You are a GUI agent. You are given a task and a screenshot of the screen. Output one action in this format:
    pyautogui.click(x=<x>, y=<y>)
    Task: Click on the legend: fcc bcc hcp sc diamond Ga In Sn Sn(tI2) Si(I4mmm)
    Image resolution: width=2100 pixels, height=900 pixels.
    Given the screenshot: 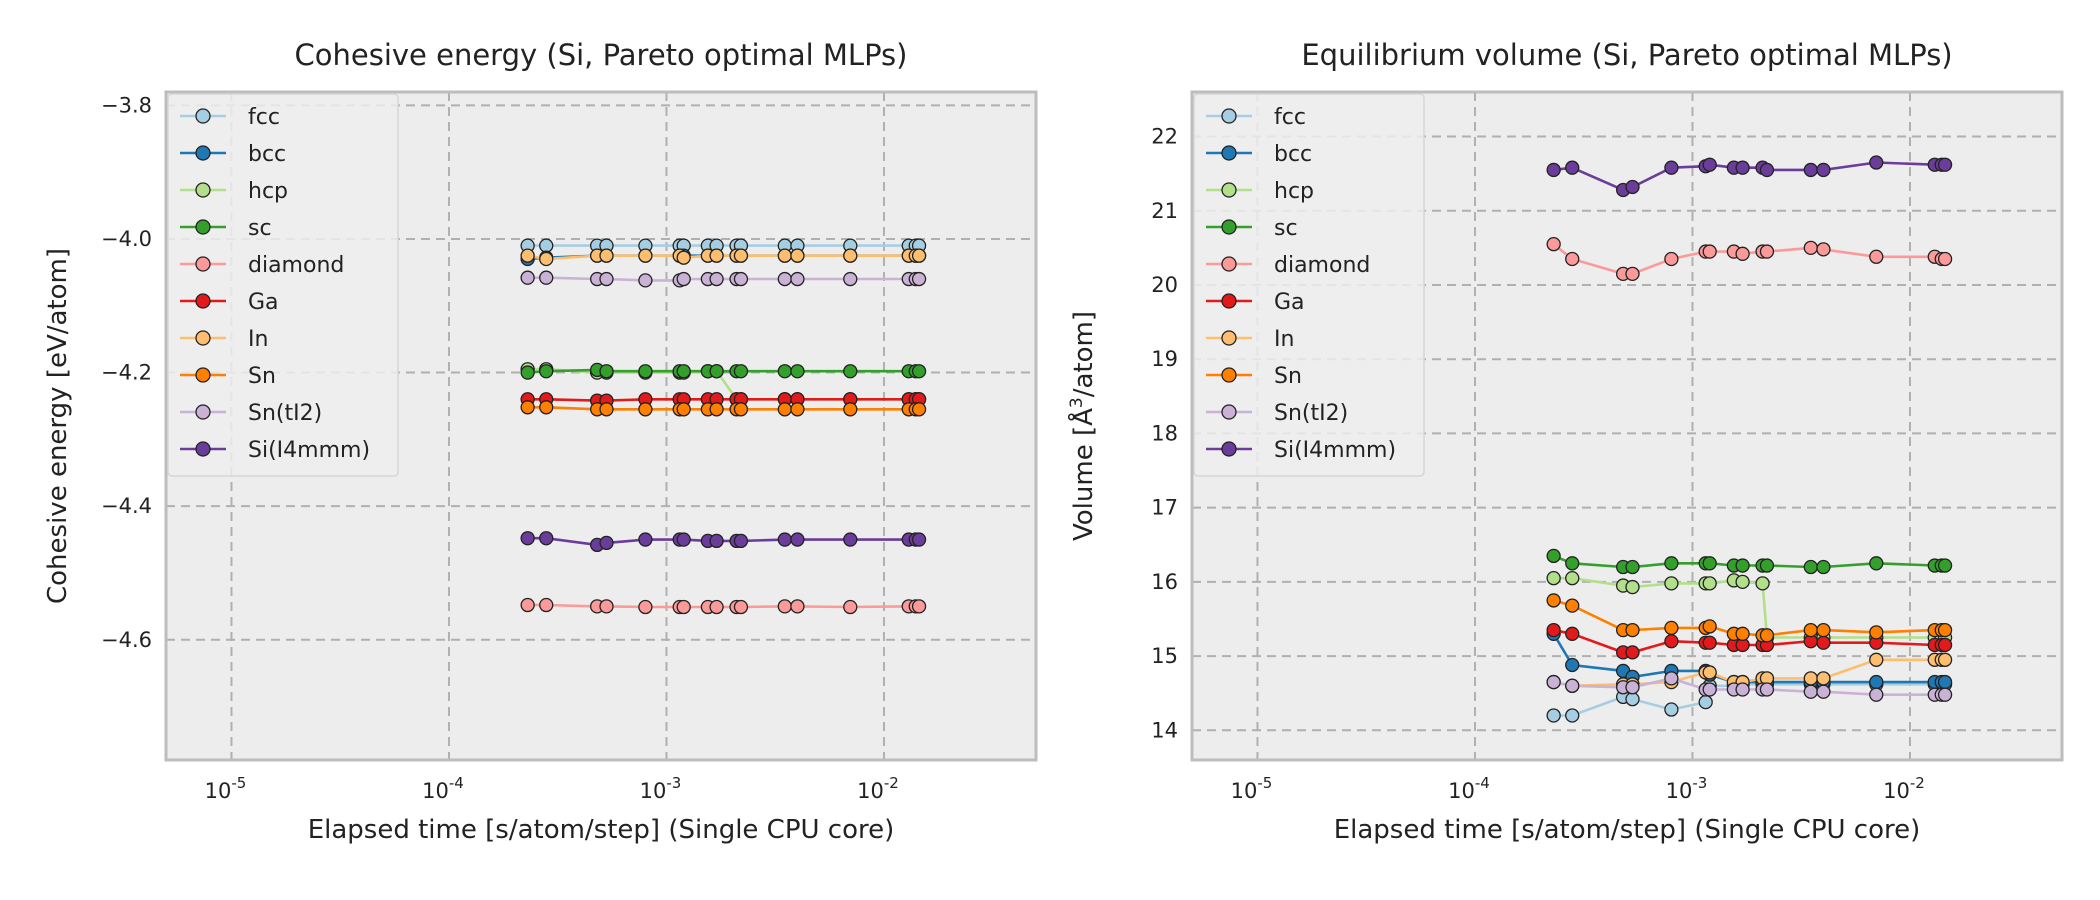 What is the action you would take?
    pyautogui.click(x=283, y=285)
    